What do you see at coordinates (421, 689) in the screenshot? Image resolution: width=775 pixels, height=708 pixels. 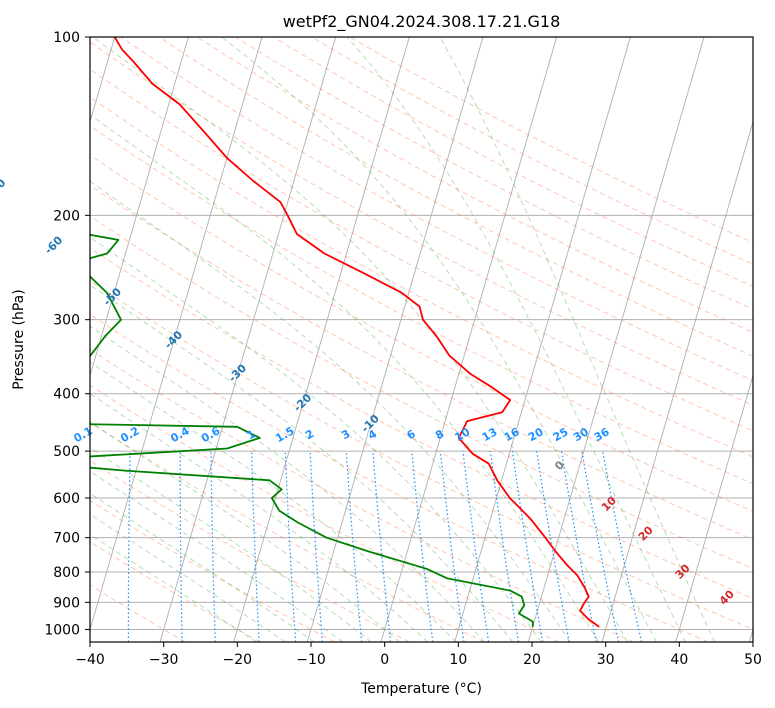 I see `x-axis-title: Temperature (°C)` at bounding box center [421, 689].